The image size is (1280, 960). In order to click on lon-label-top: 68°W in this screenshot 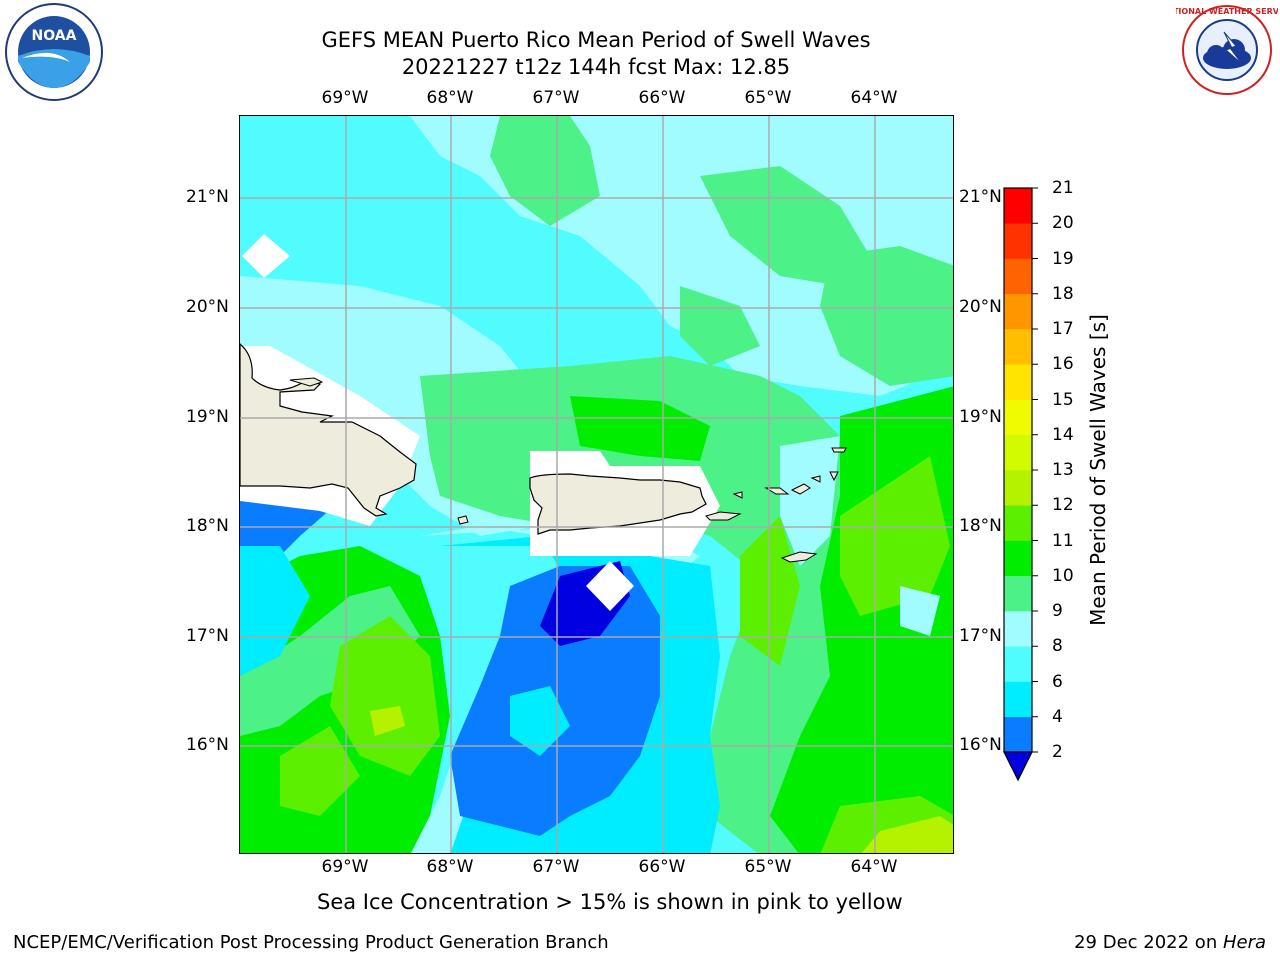, I will do `click(450, 98)`.